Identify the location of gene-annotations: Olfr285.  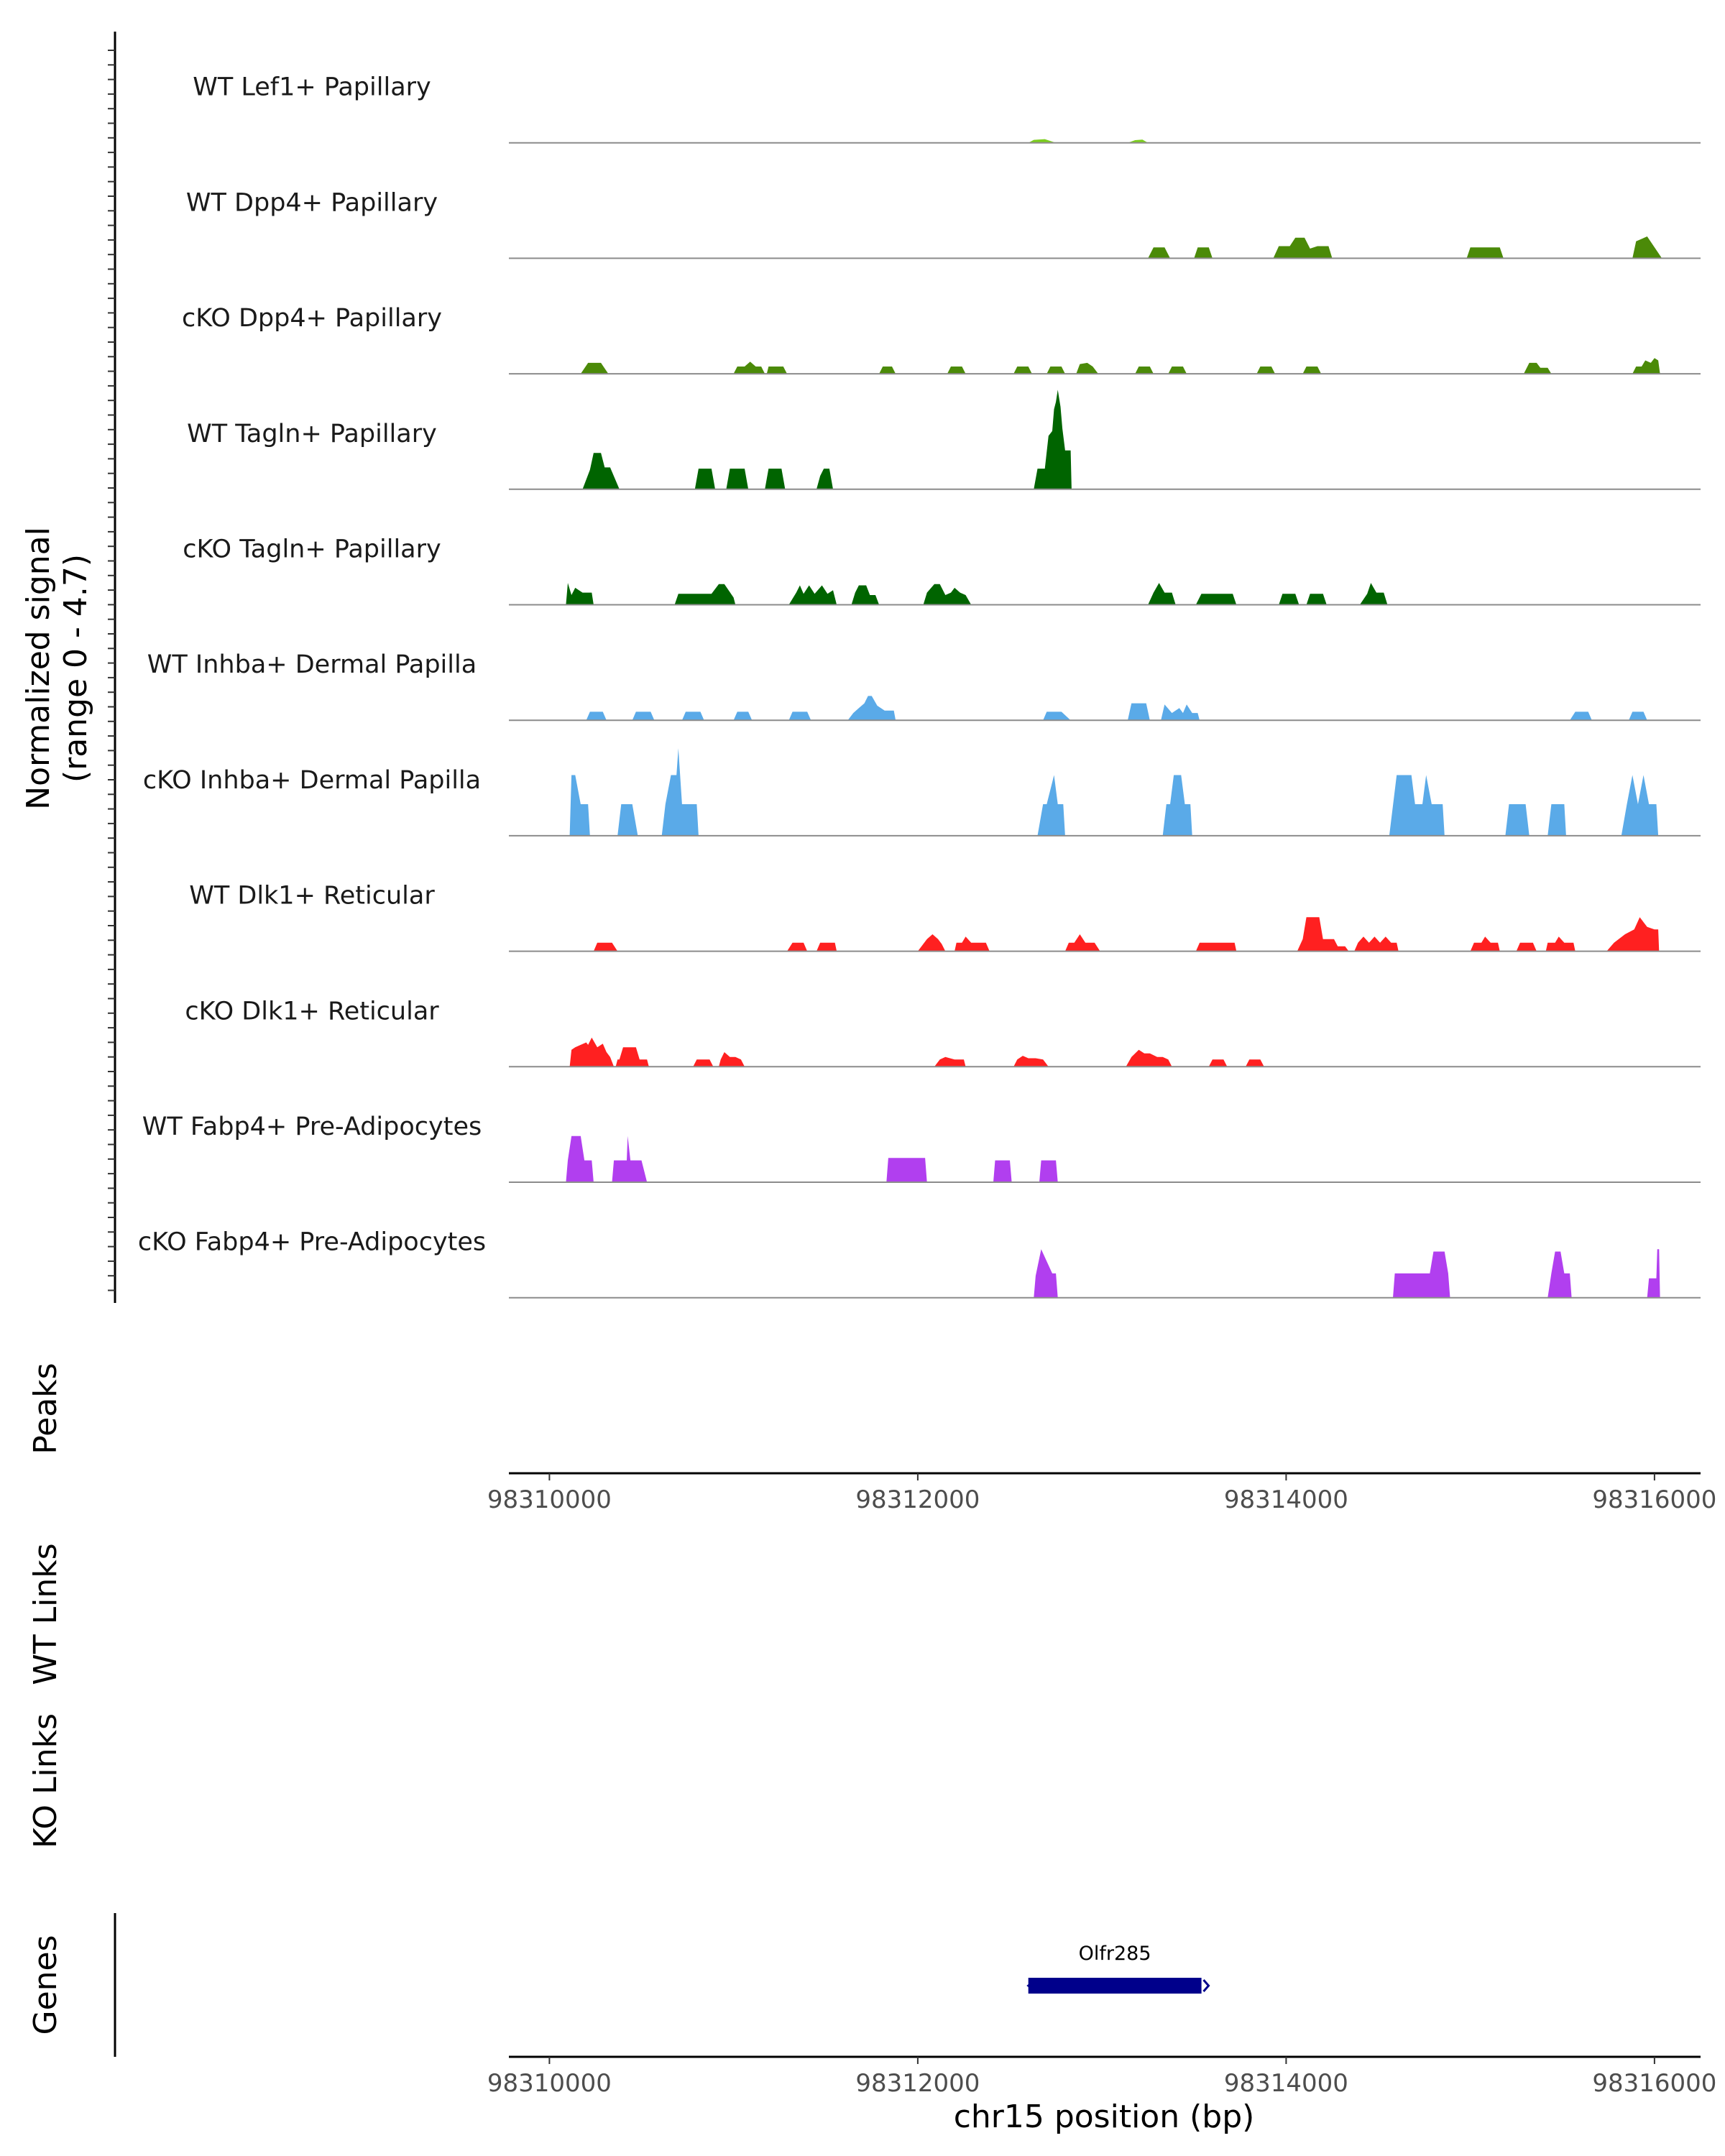
(1118, 1969).